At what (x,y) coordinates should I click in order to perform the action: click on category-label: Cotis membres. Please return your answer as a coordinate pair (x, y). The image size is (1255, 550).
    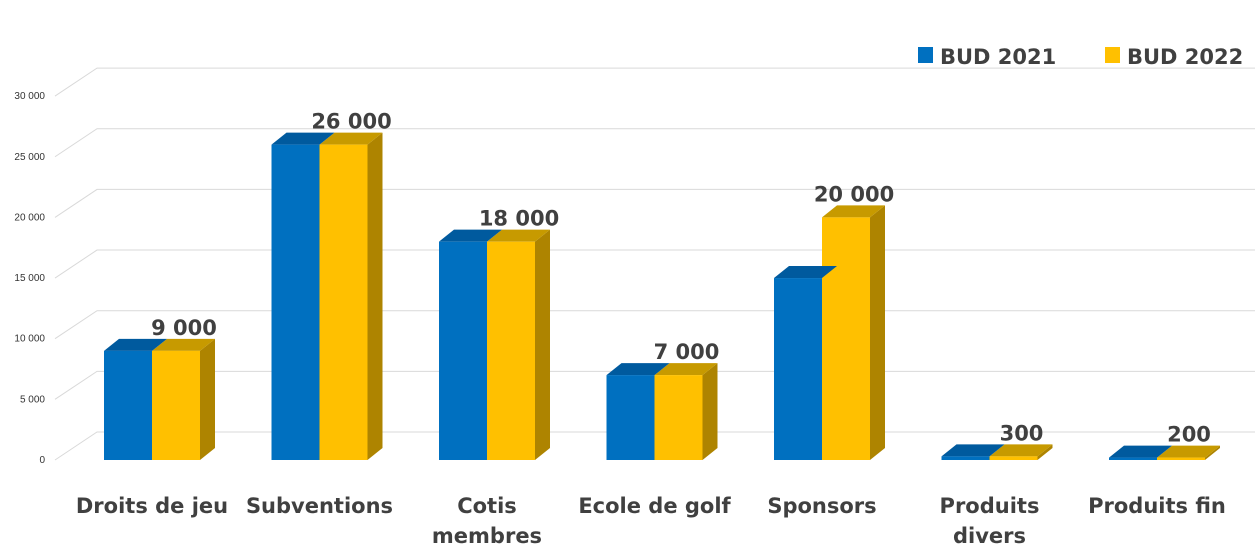
    Looking at the image, I should click on (487, 521).